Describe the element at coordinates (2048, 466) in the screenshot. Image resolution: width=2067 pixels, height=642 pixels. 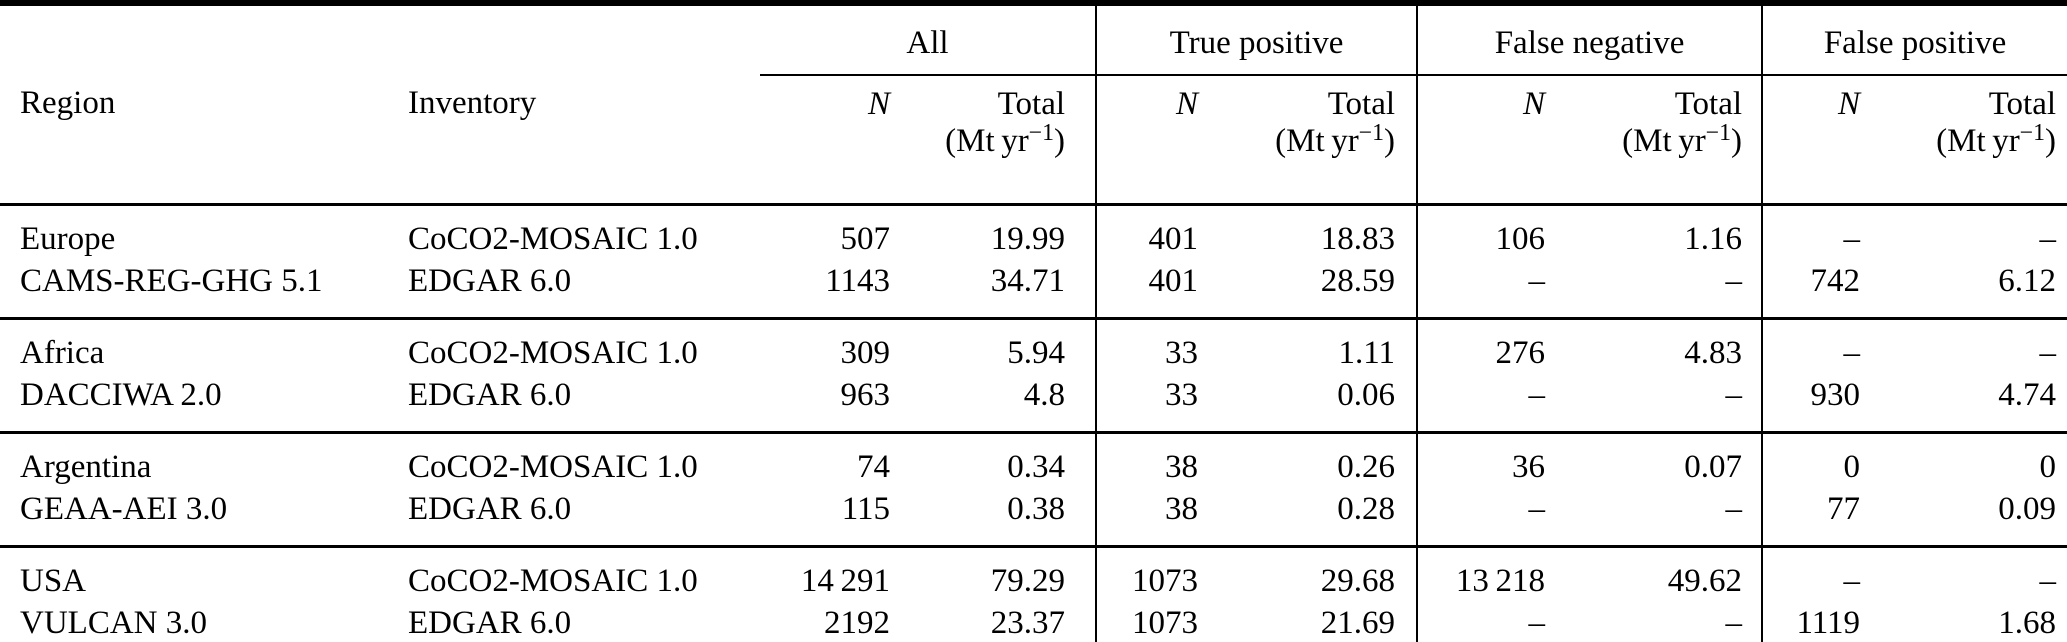
I see `cell-fp-total: 0` at that location.